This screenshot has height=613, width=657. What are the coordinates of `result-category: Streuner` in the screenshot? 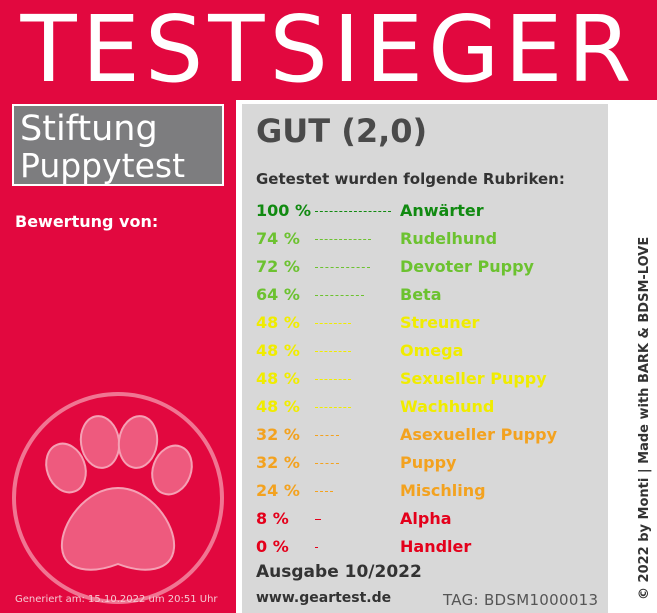 It's located at (440, 322).